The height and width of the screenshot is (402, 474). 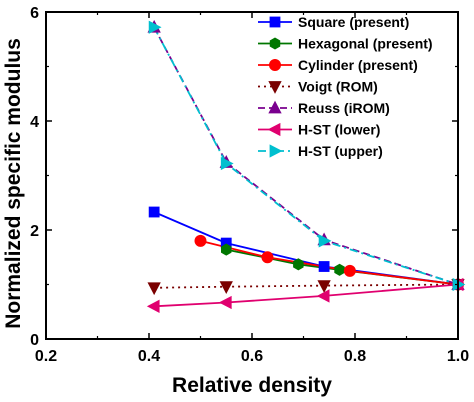 What do you see at coordinates (458, 356) in the screenshot?
I see `x-tick-label: 1.0` at bounding box center [458, 356].